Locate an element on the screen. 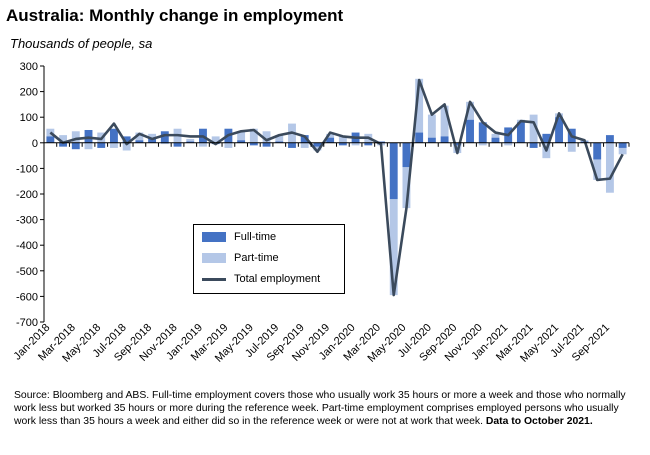 Image resolution: width=650 pixels, height=455 pixels. legend-line-total is located at coordinates (214, 279).